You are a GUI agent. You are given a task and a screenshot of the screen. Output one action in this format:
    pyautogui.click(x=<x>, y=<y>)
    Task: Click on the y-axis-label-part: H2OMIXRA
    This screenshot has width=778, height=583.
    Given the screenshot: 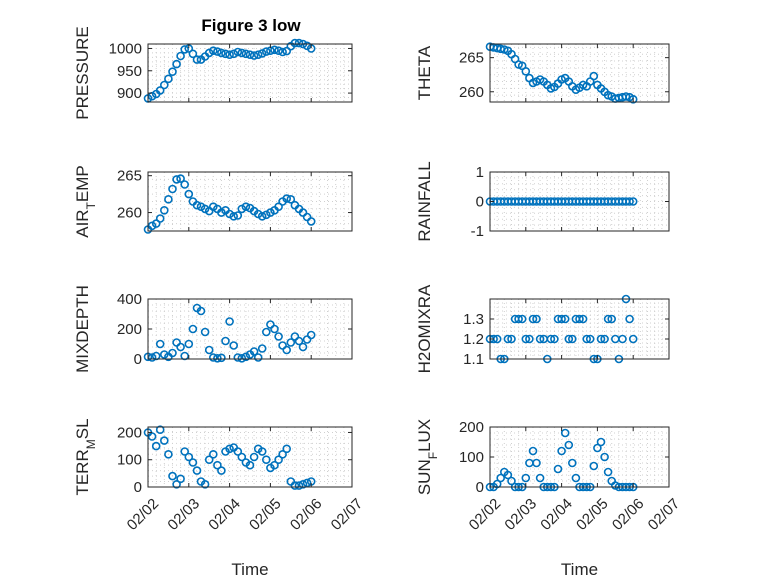 What is the action you would take?
    pyautogui.click(x=424, y=328)
    